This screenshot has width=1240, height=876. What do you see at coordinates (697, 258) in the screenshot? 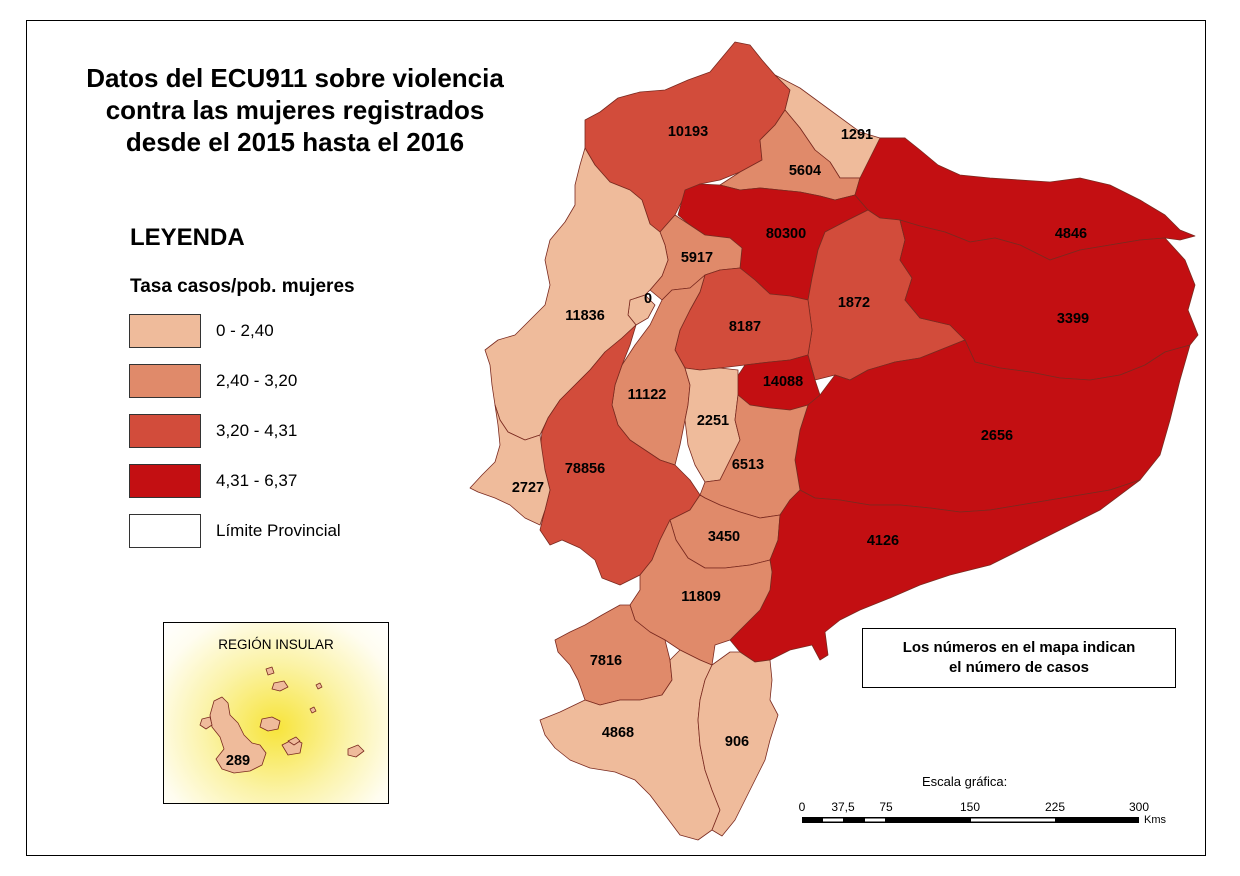
I see `label-santo-domingo: 5917` at bounding box center [697, 258].